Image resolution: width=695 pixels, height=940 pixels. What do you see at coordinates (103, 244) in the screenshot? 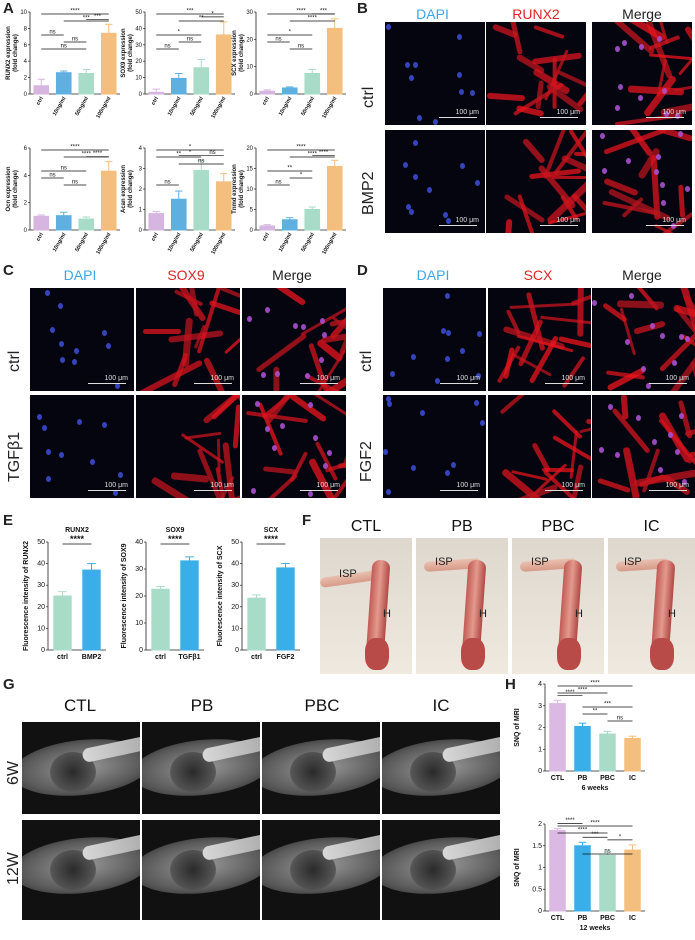
I see `category-label-ocn-3: 100ng/ml` at bounding box center [103, 244].